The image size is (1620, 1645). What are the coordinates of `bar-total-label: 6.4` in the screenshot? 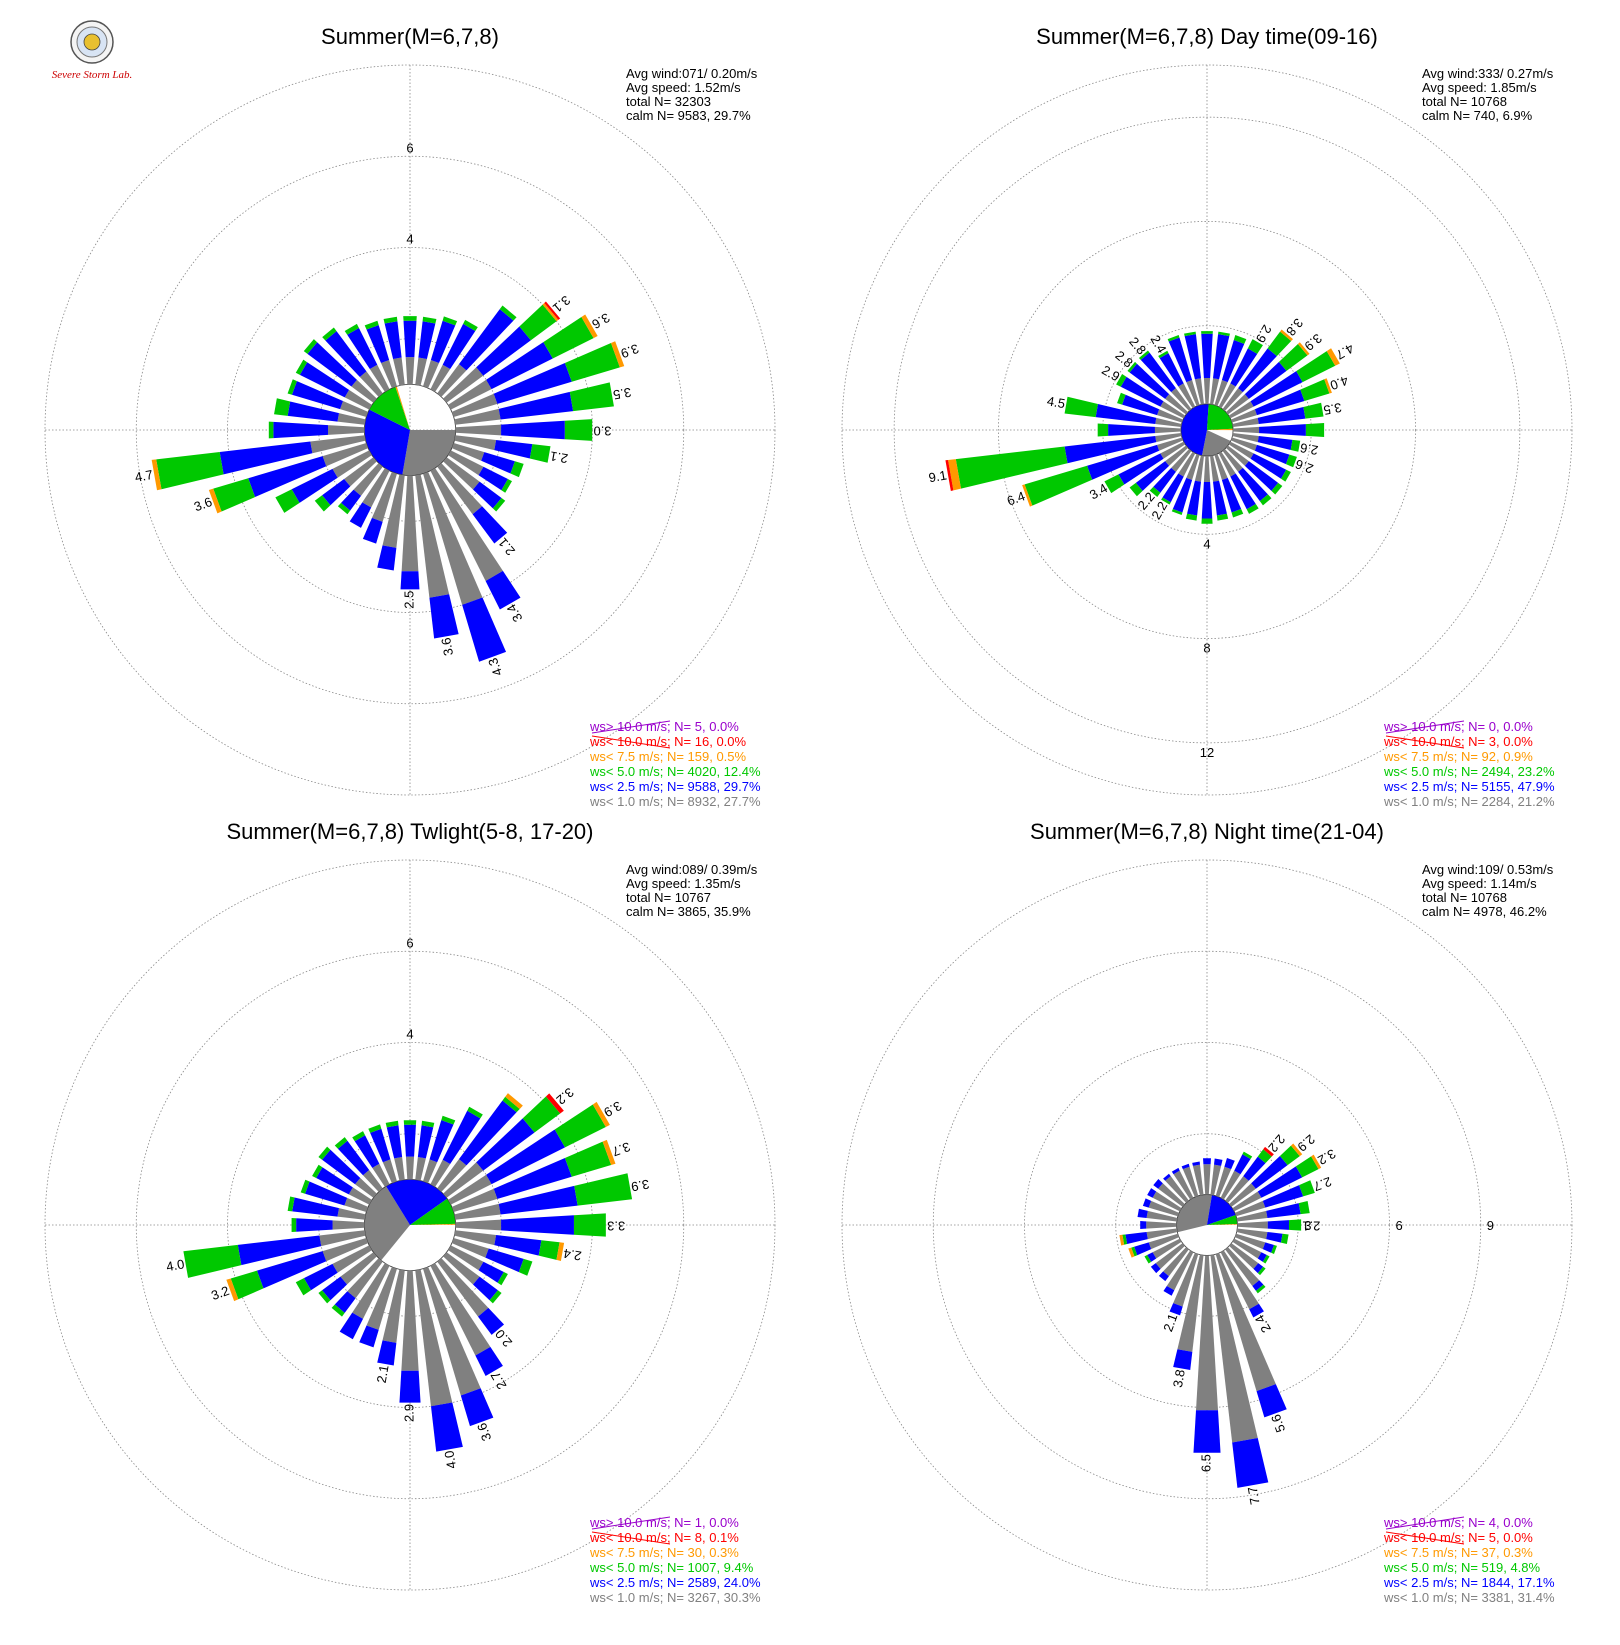 It's located at (1016, 498).